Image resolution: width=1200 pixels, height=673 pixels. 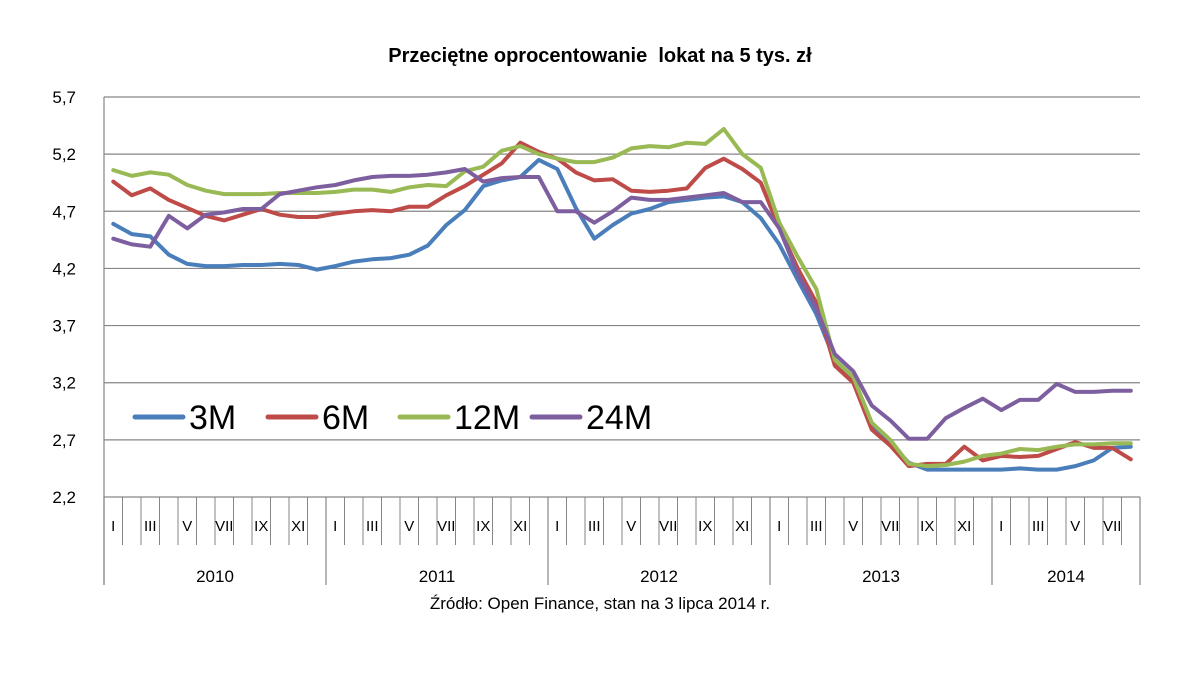 I want to click on year-label: 2014, so click(x=1066, y=576).